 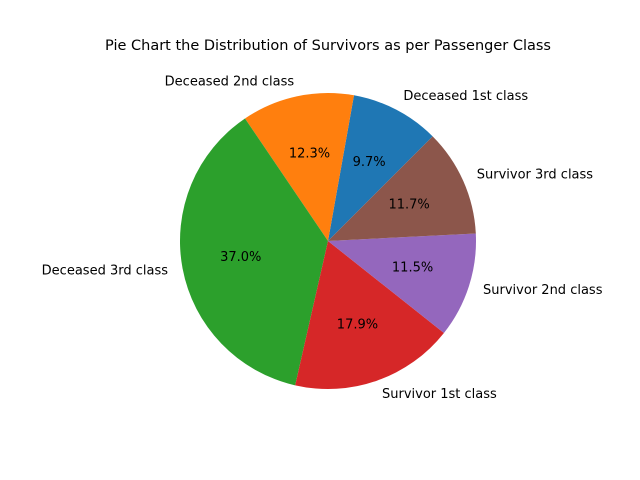 What do you see at coordinates (465, 96) in the screenshot?
I see `slice-category-label: Deceased 1st class` at bounding box center [465, 96].